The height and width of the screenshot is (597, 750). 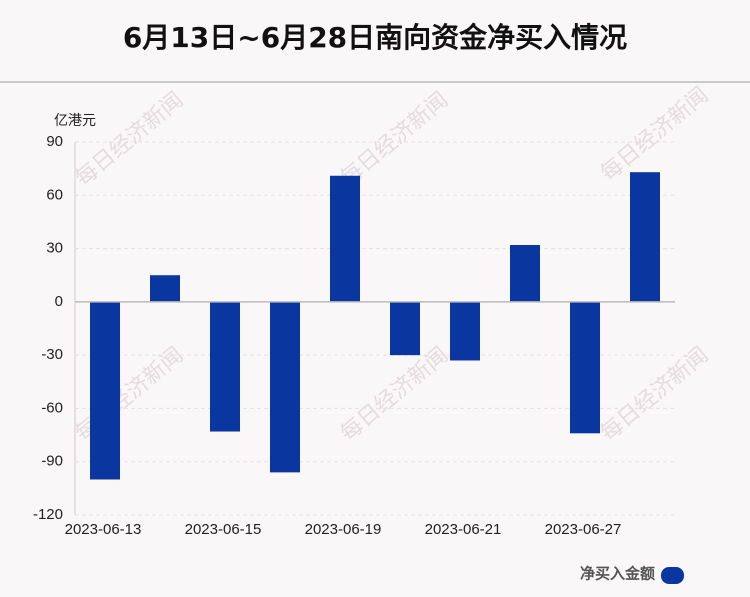 I want to click on y-tick-label: 30, so click(x=54, y=248).